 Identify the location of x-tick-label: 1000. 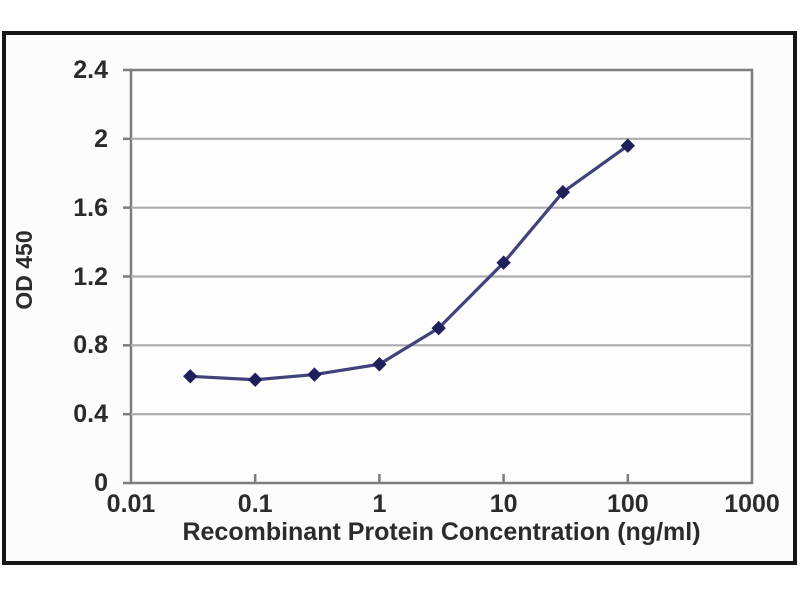
(752, 504).